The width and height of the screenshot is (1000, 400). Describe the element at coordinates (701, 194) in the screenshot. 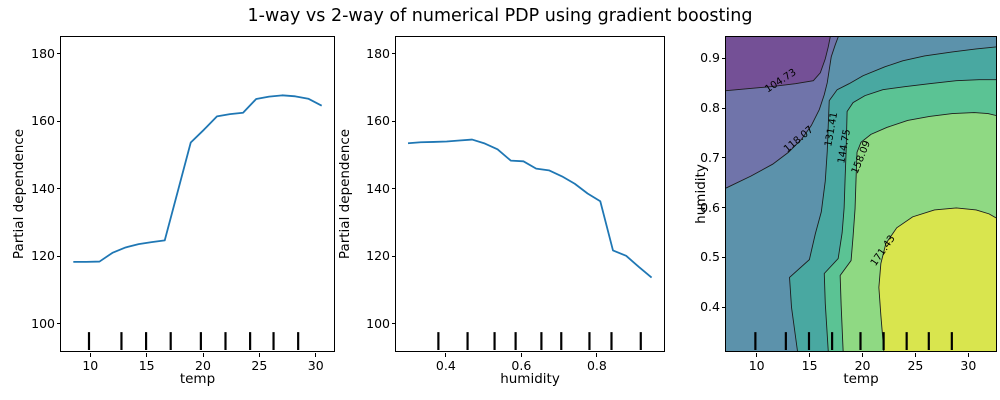

I see `ylabel-humidity: humidity` at that location.